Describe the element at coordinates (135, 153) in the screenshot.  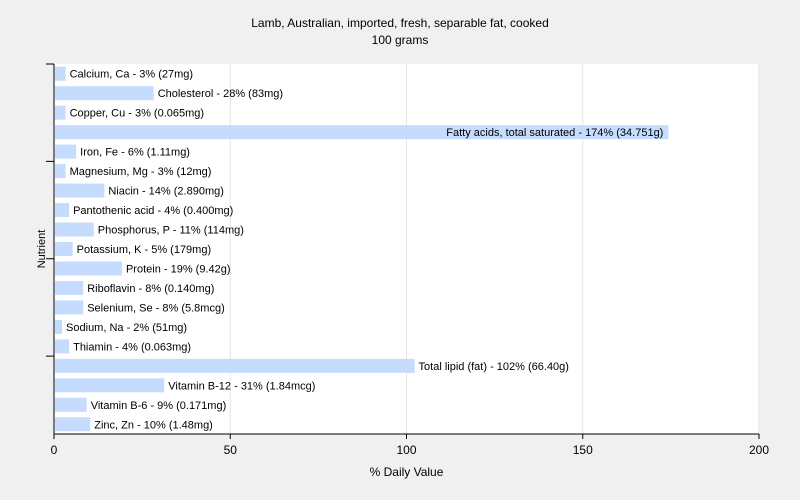
I see `bar-label: Iron, Fe - 6% (1.11mg)` at that location.